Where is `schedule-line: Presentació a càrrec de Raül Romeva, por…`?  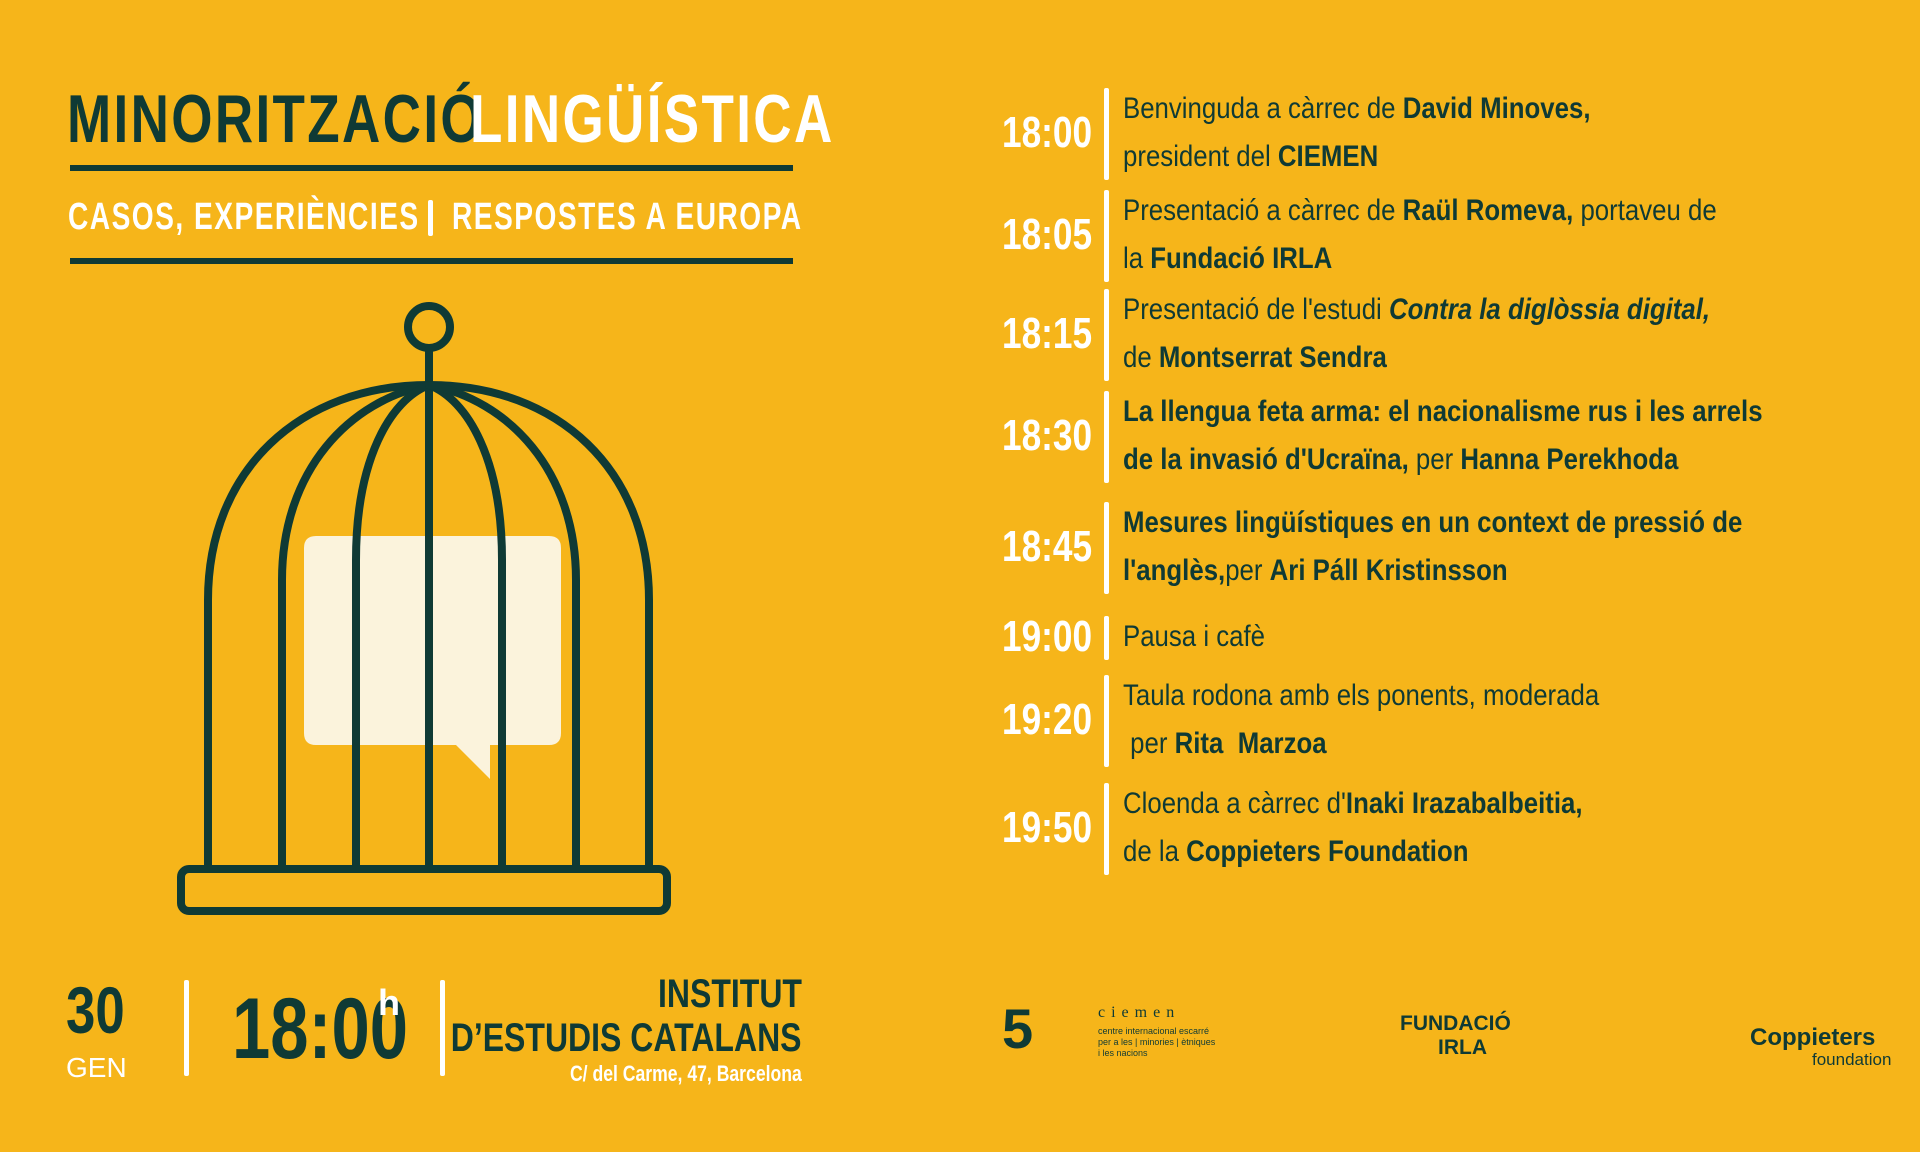
schedule-line: Presentació a càrrec de Raül Romeva, por… is located at coordinates (1420, 211).